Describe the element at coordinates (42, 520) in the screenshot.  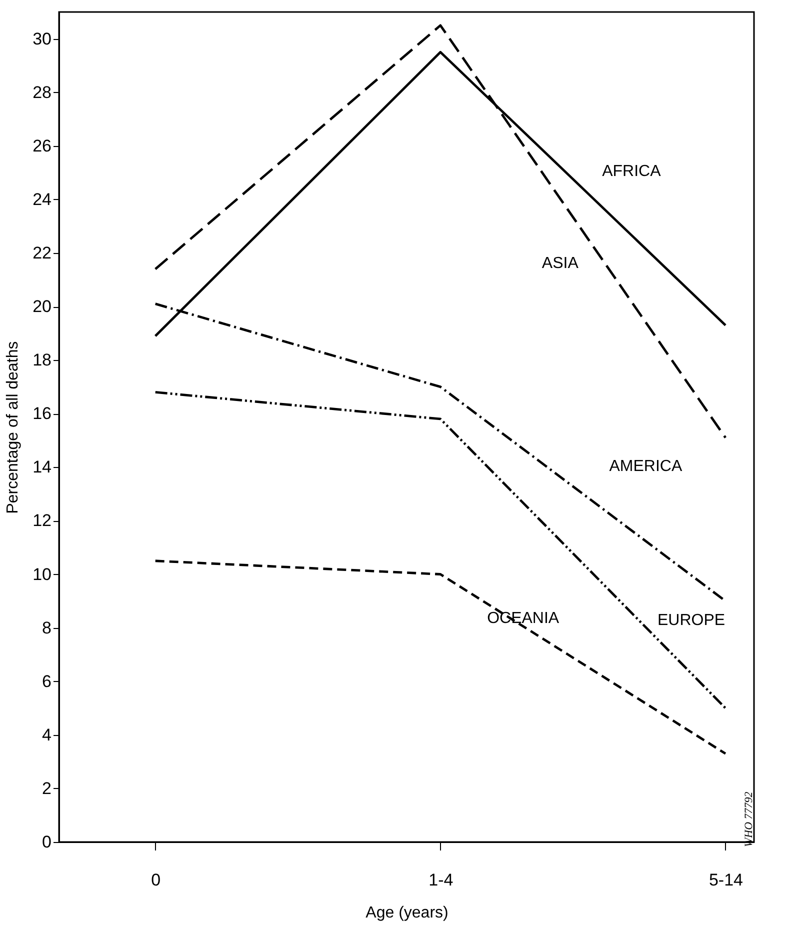
I see `y-tick-label: 12` at that location.